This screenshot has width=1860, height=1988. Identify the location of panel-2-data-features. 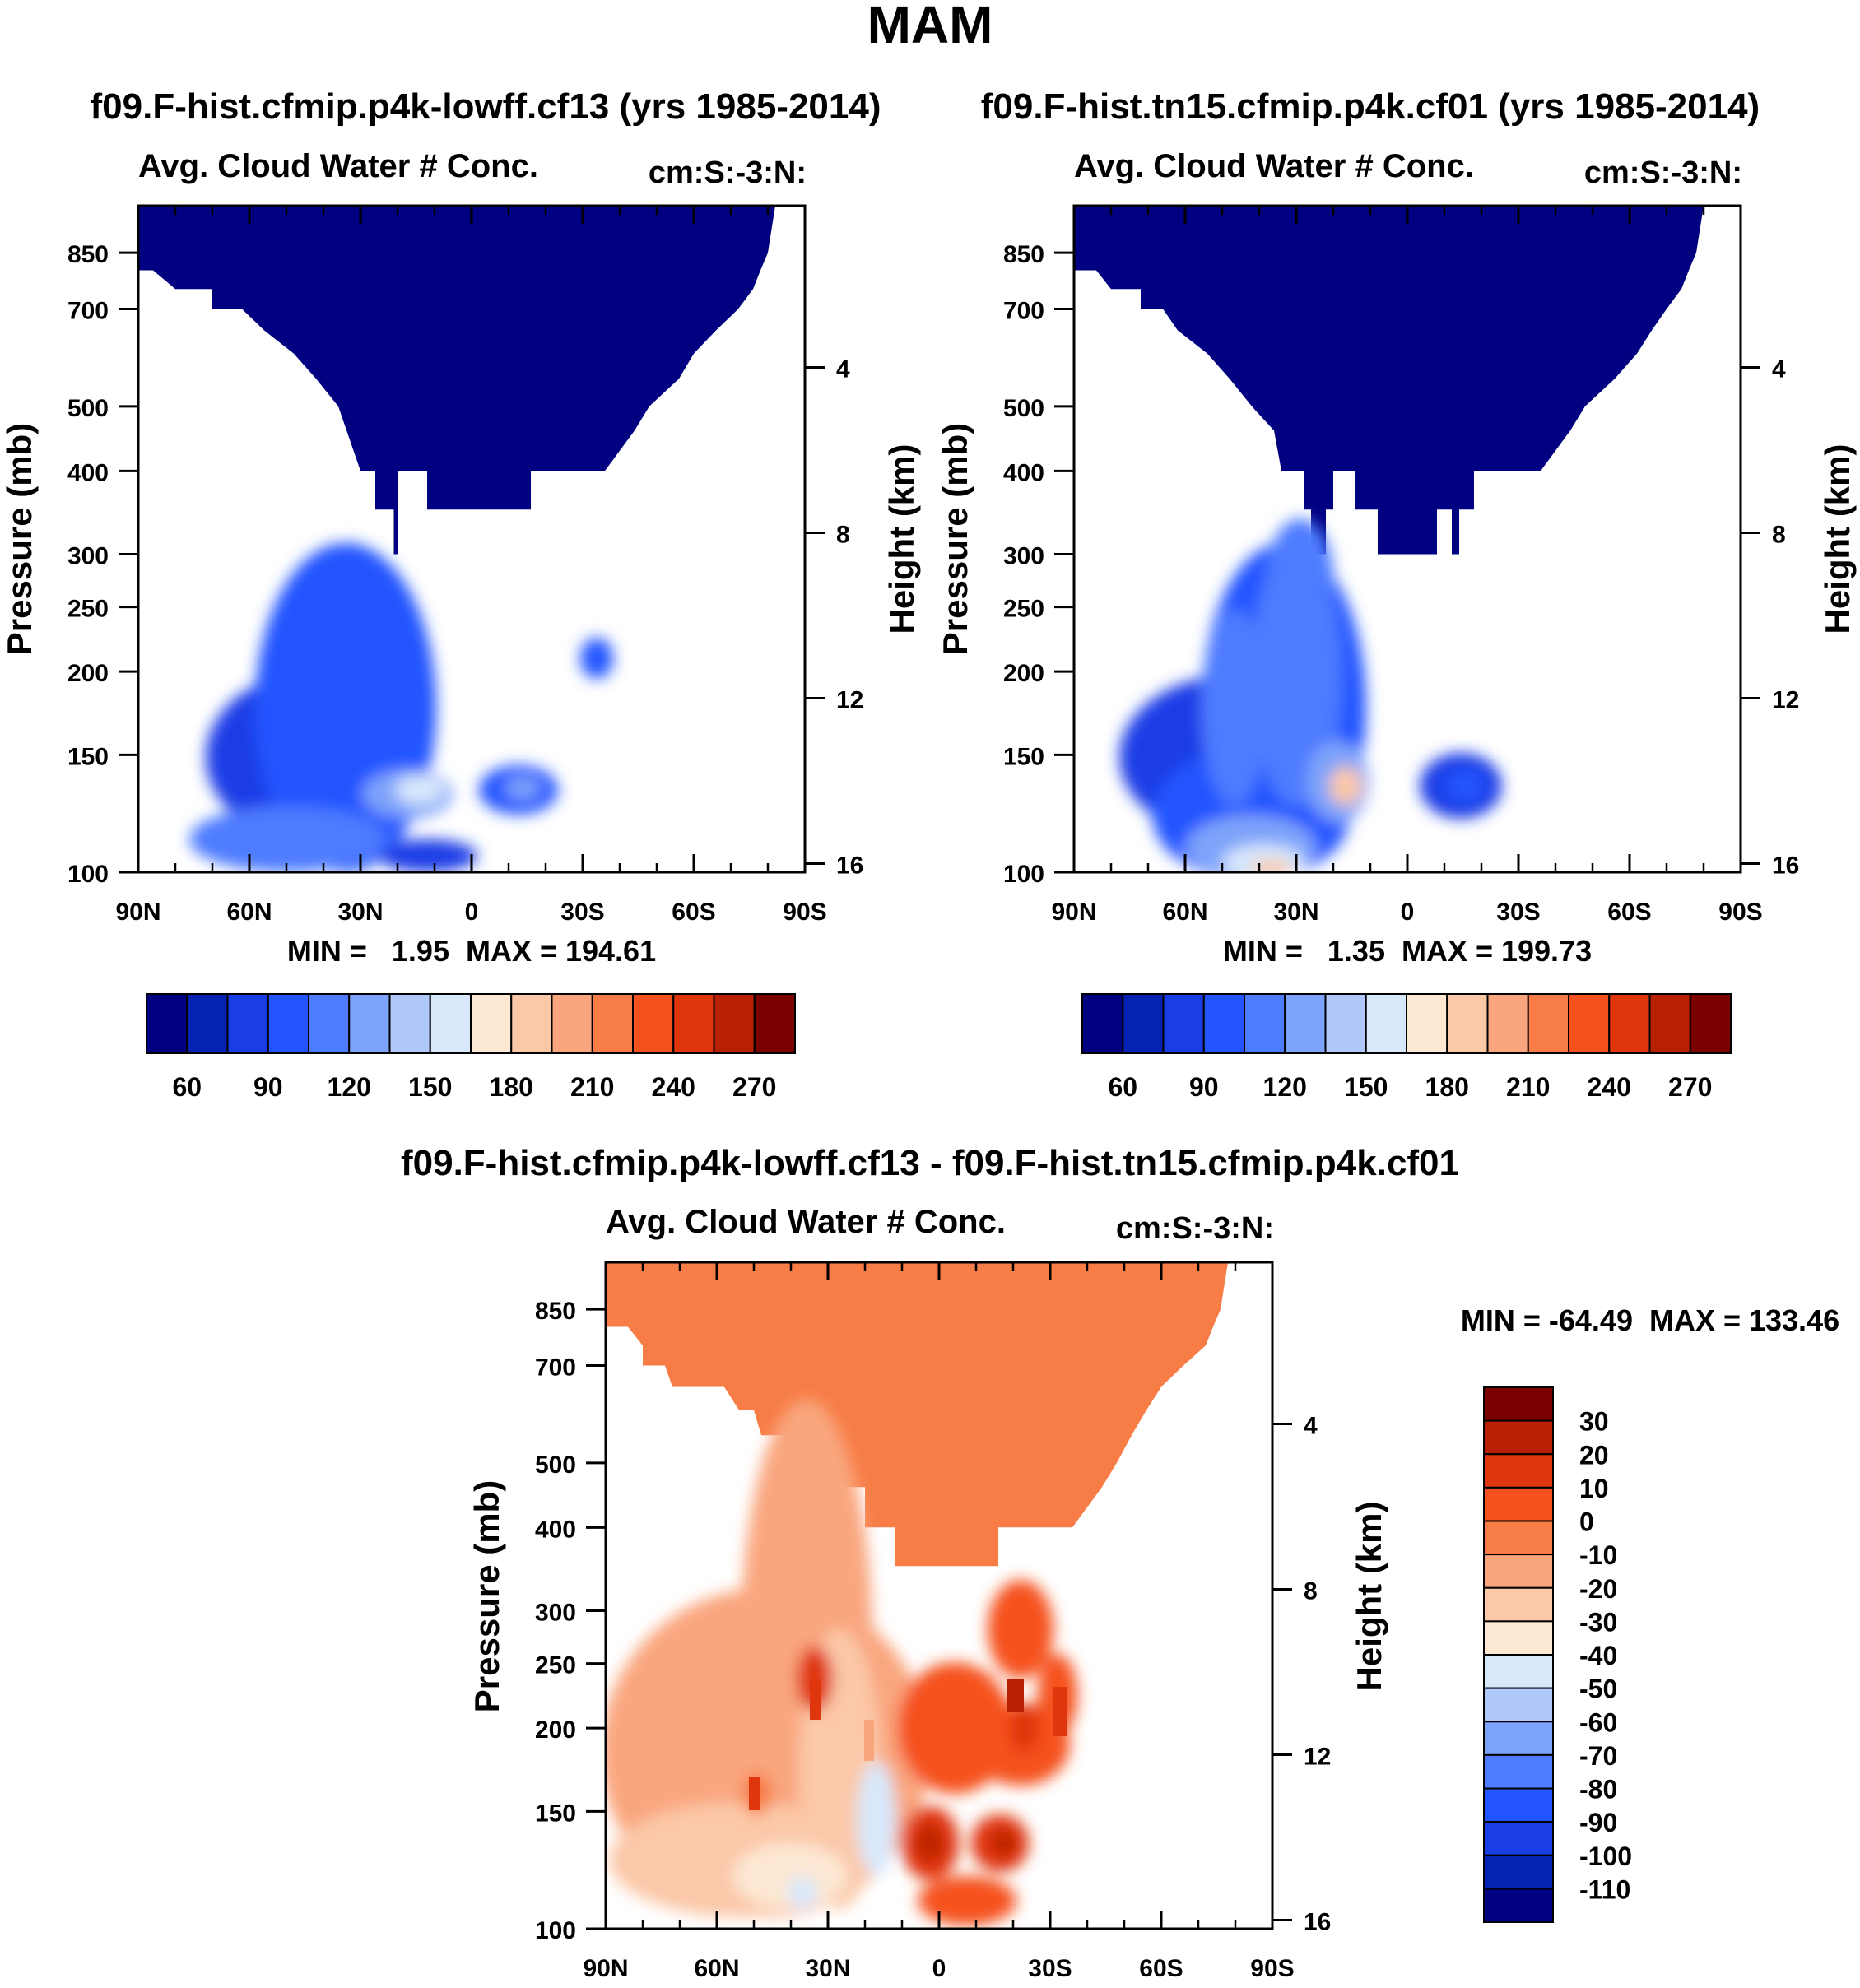
(1310, 695).